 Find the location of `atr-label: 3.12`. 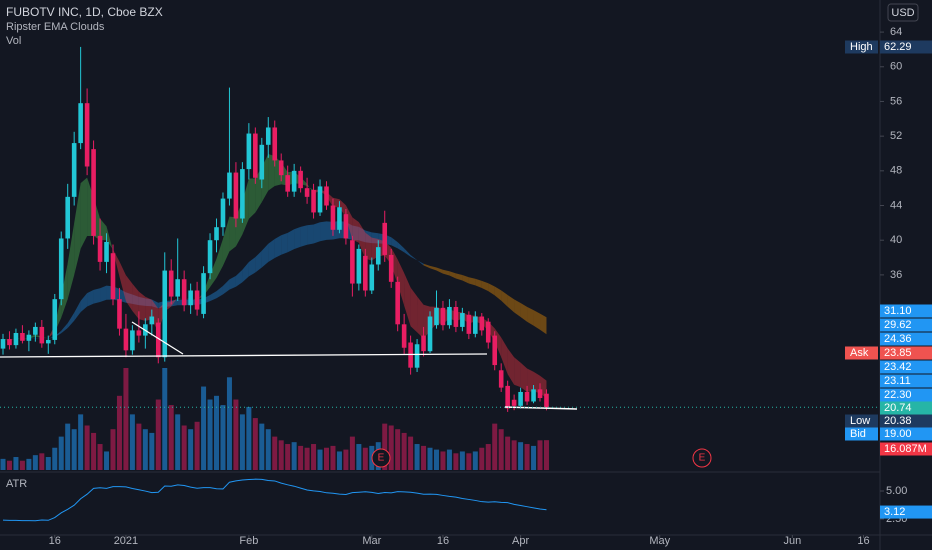

atr-label: 3.12 is located at coordinates (894, 512).